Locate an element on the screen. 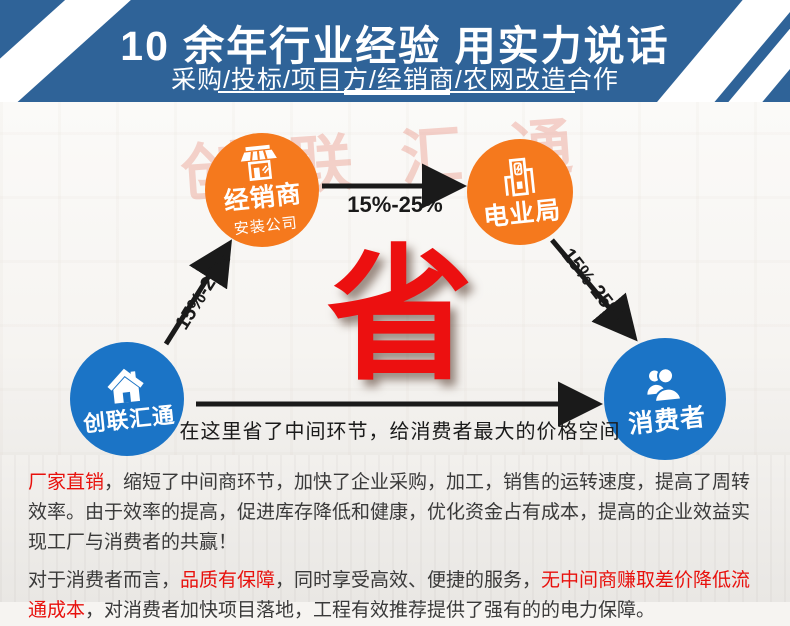  node-consumer: 消费者 is located at coordinates (665, 399).